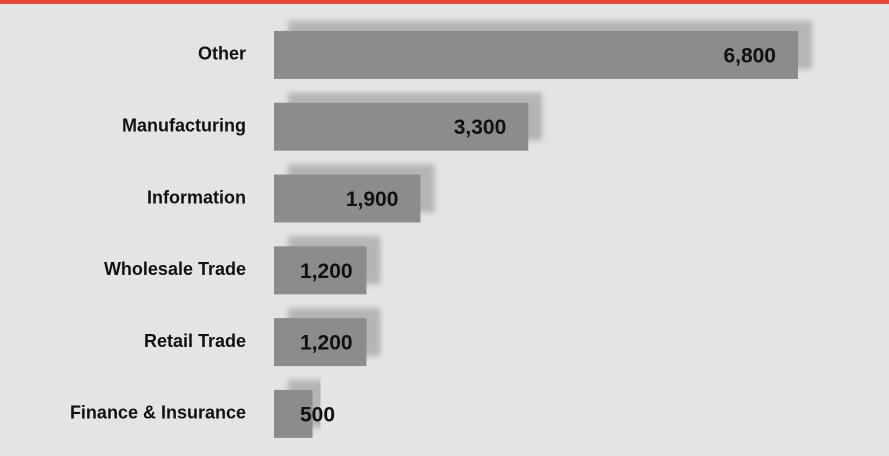 The width and height of the screenshot is (889, 456). What do you see at coordinates (175, 269) in the screenshot?
I see `category-label: Wholesale Trade` at bounding box center [175, 269].